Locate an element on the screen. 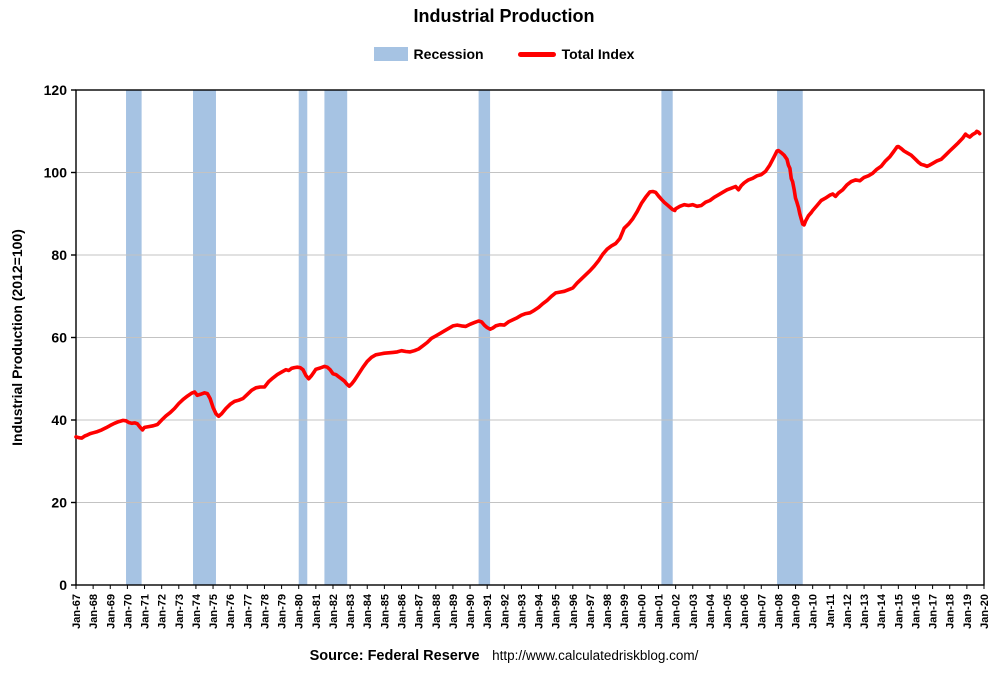 The image size is (1008, 675). x-tick-label: Jan-15 is located at coordinates (899, 611).